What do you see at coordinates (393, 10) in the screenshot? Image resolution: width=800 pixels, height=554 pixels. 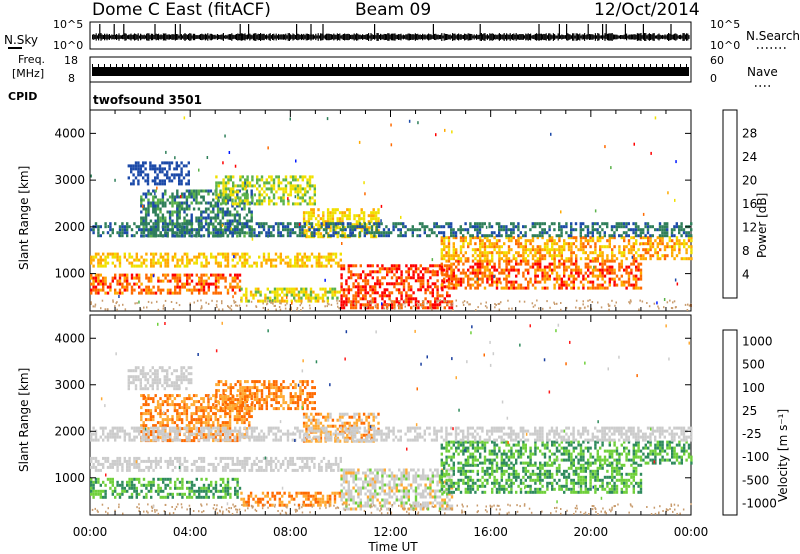 I see `beam-label: Beam 09` at bounding box center [393, 10].